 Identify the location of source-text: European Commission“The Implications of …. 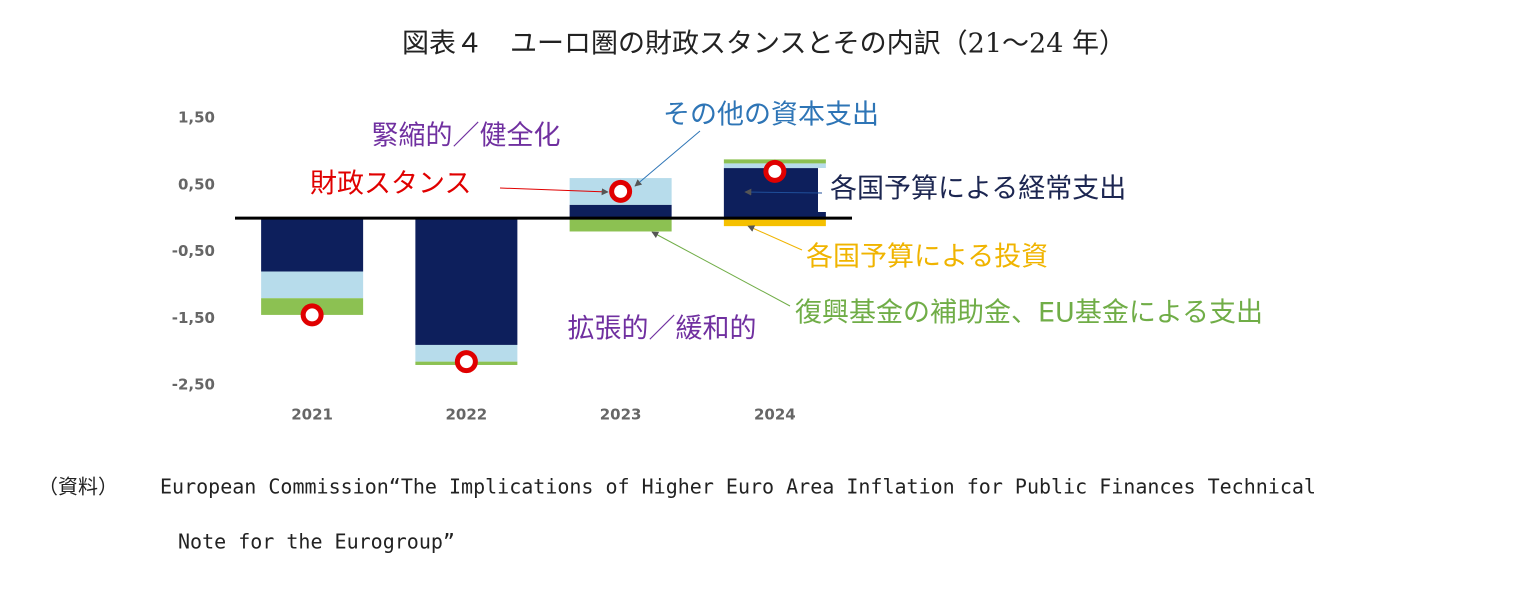
(738, 487).